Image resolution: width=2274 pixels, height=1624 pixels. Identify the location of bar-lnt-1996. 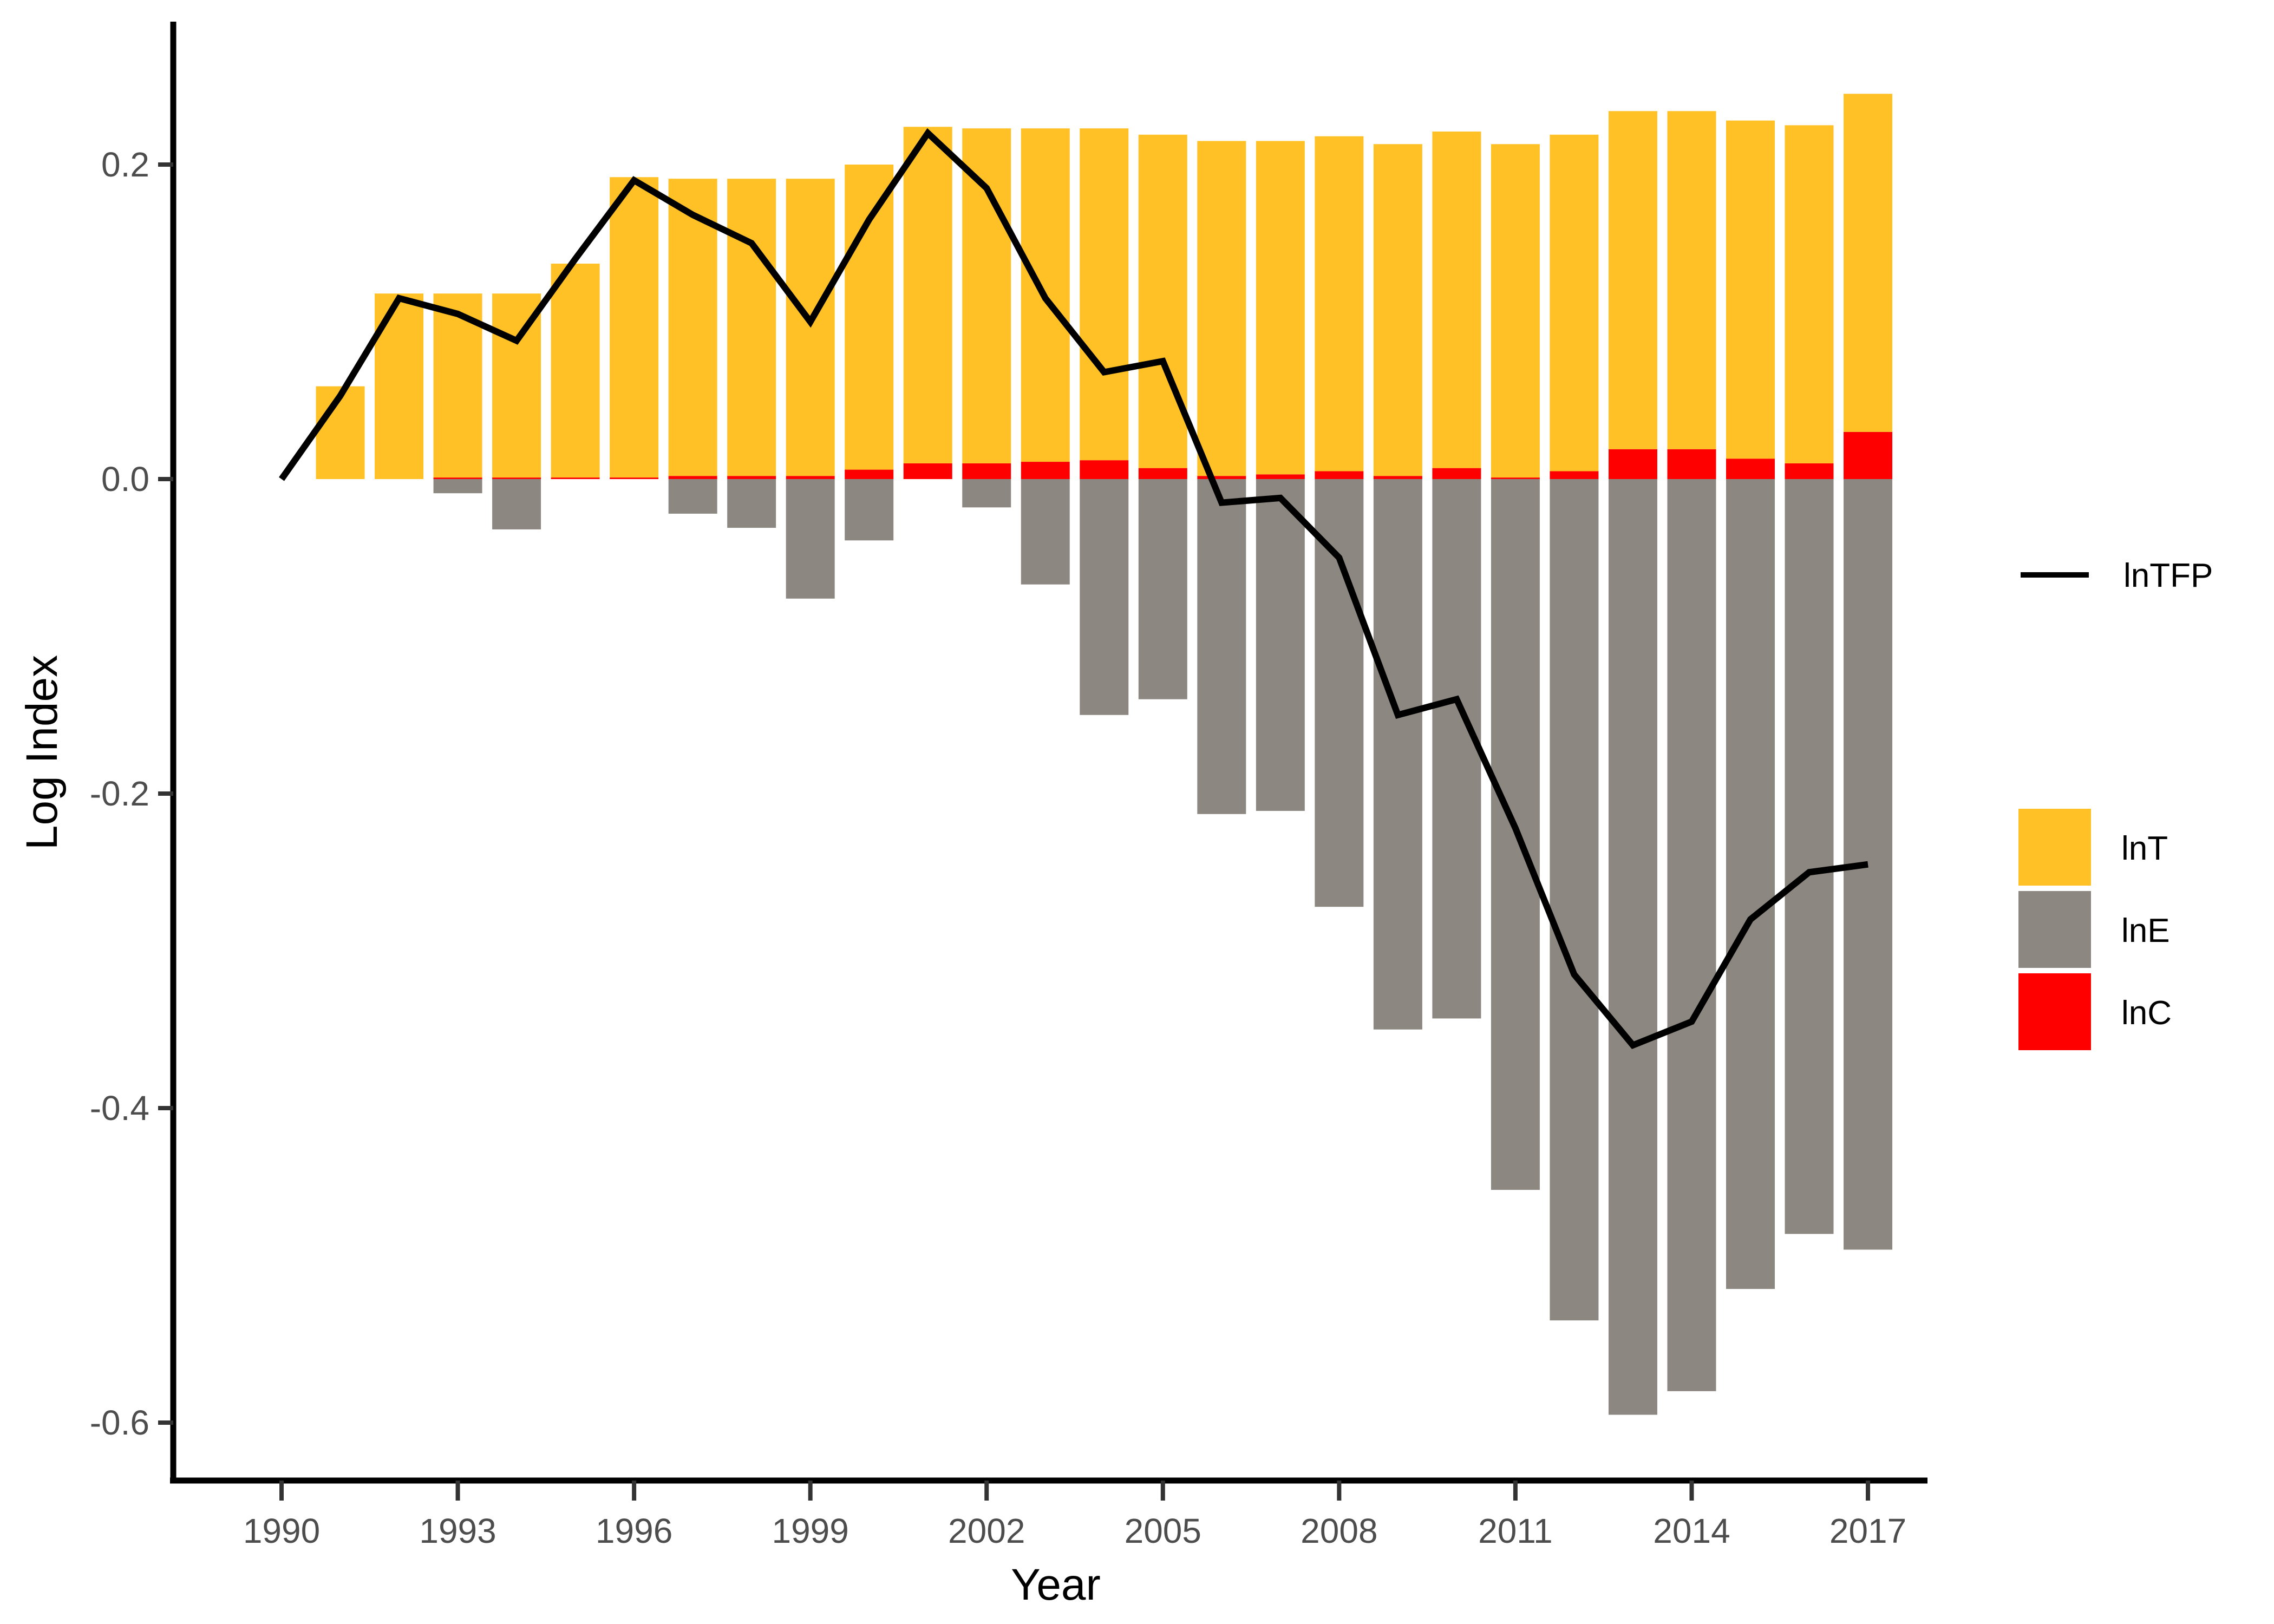
(635, 327).